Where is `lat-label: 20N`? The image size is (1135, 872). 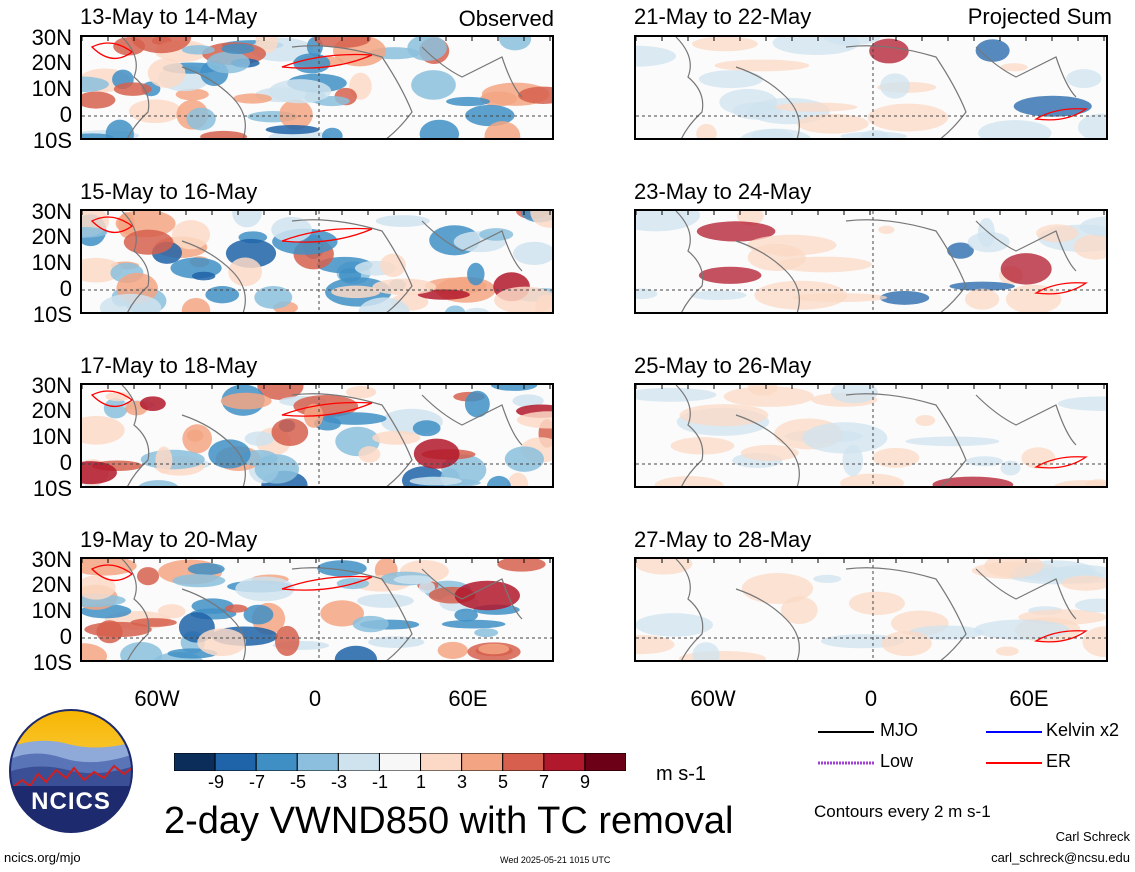
lat-label: 20N is located at coordinates (51, 584).